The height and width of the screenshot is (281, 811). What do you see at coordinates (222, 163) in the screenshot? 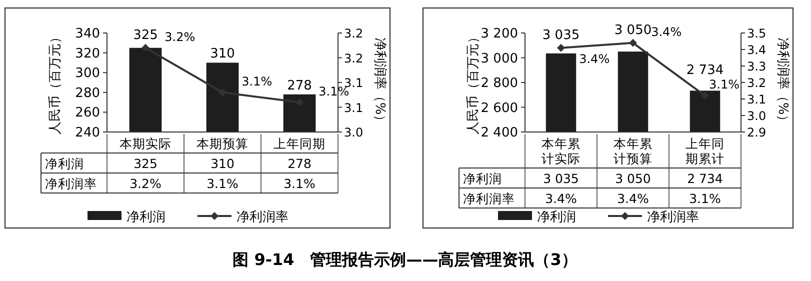
I see `data-label: 310` at bounding box center [222, 163].